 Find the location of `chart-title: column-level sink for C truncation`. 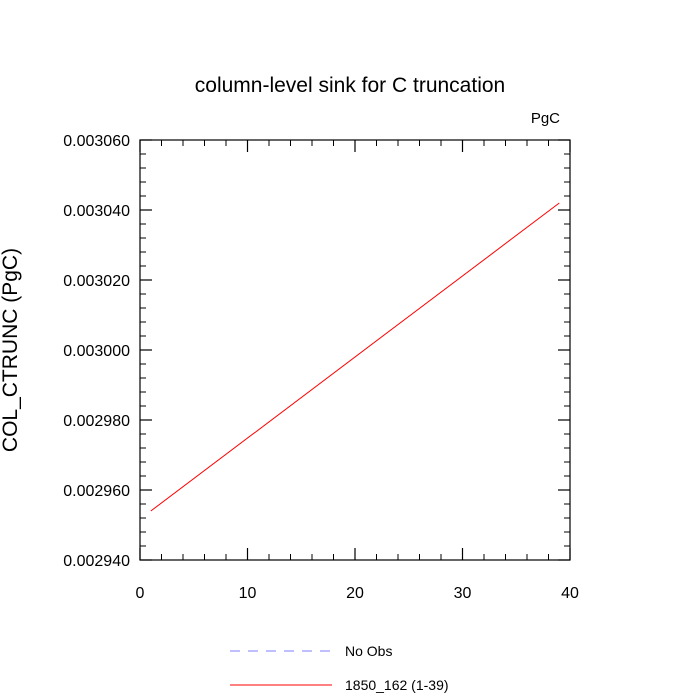

chart-title: column-level sink for C truncation is located at coordinates (350, 85).